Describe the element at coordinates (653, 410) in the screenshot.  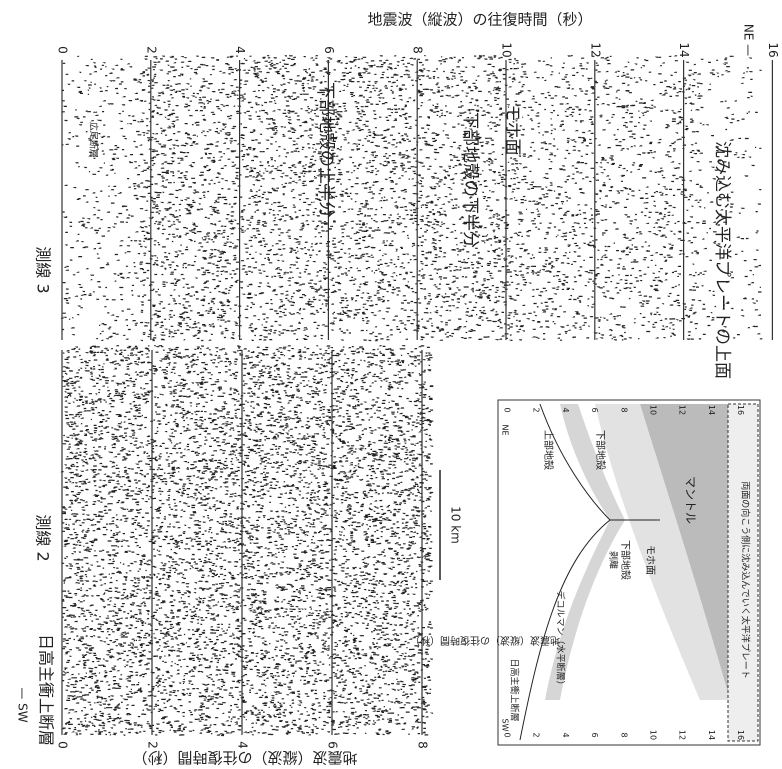
I see `inset-top-tick: 10` at that location.